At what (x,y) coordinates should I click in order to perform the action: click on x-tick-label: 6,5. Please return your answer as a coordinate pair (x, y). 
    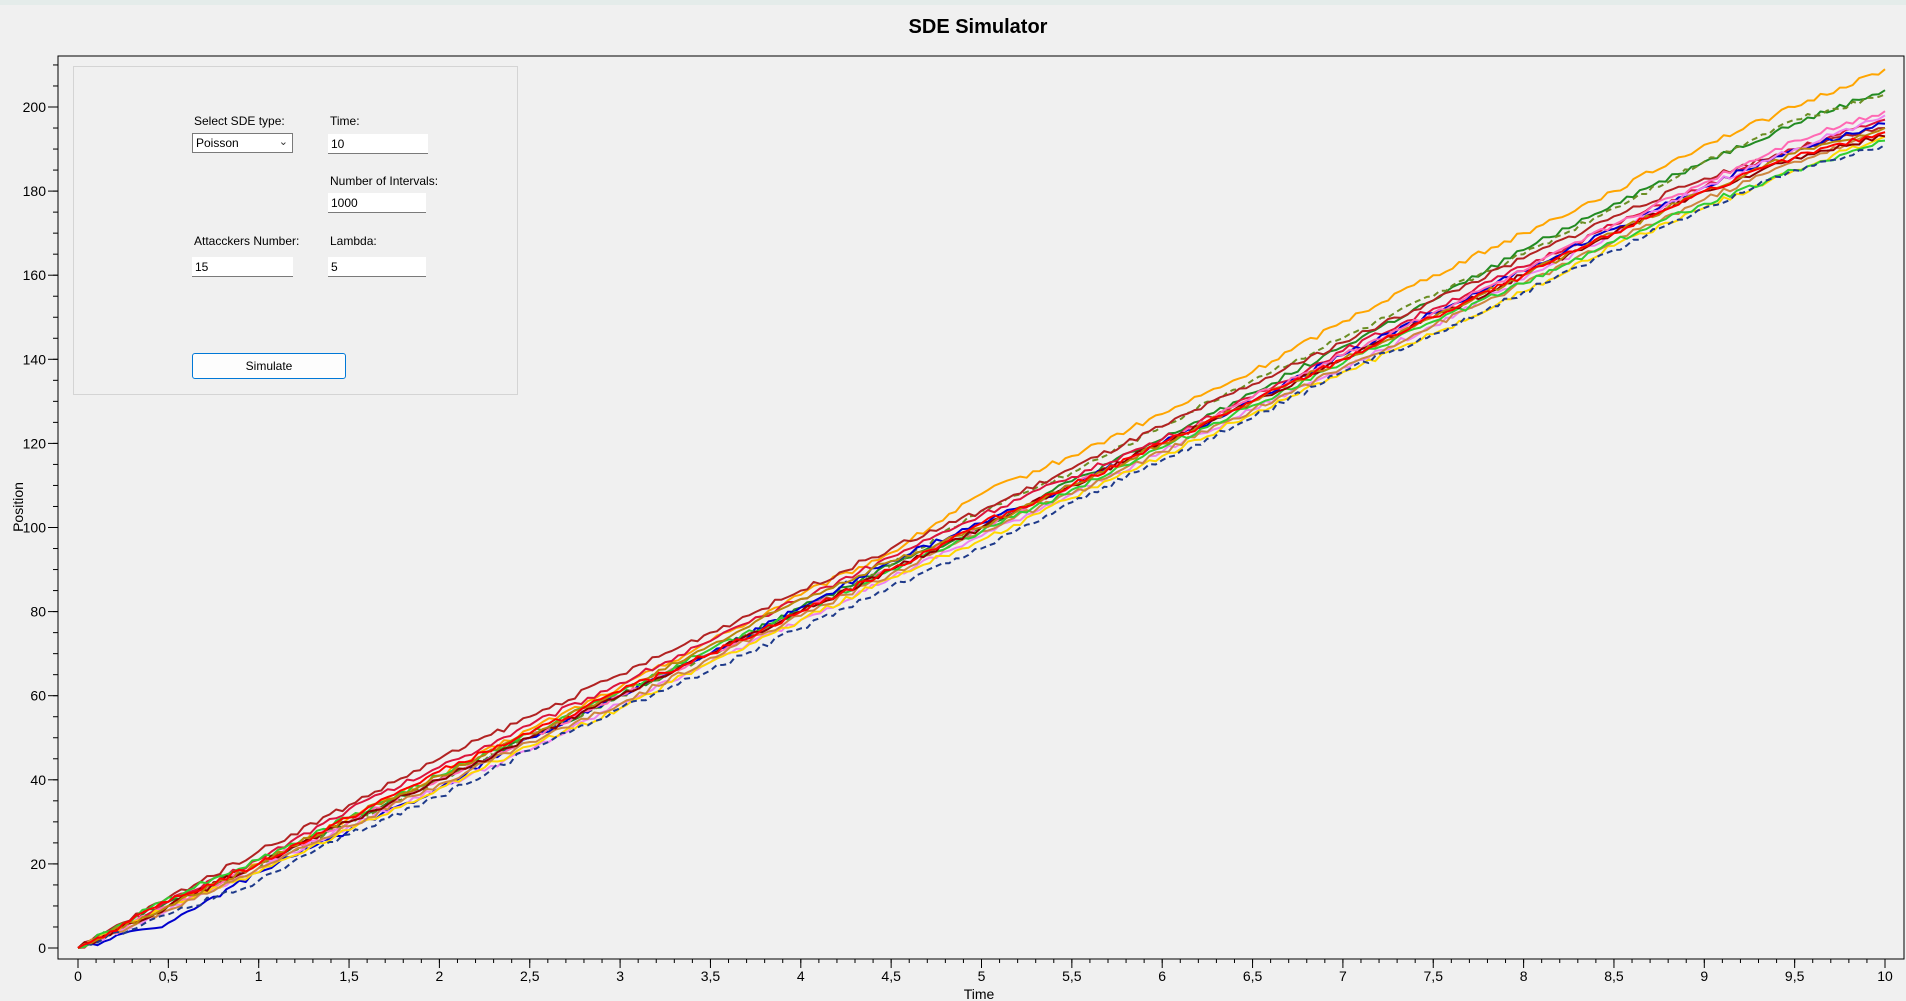
    Looking at the image, I should click on (1253, 976).